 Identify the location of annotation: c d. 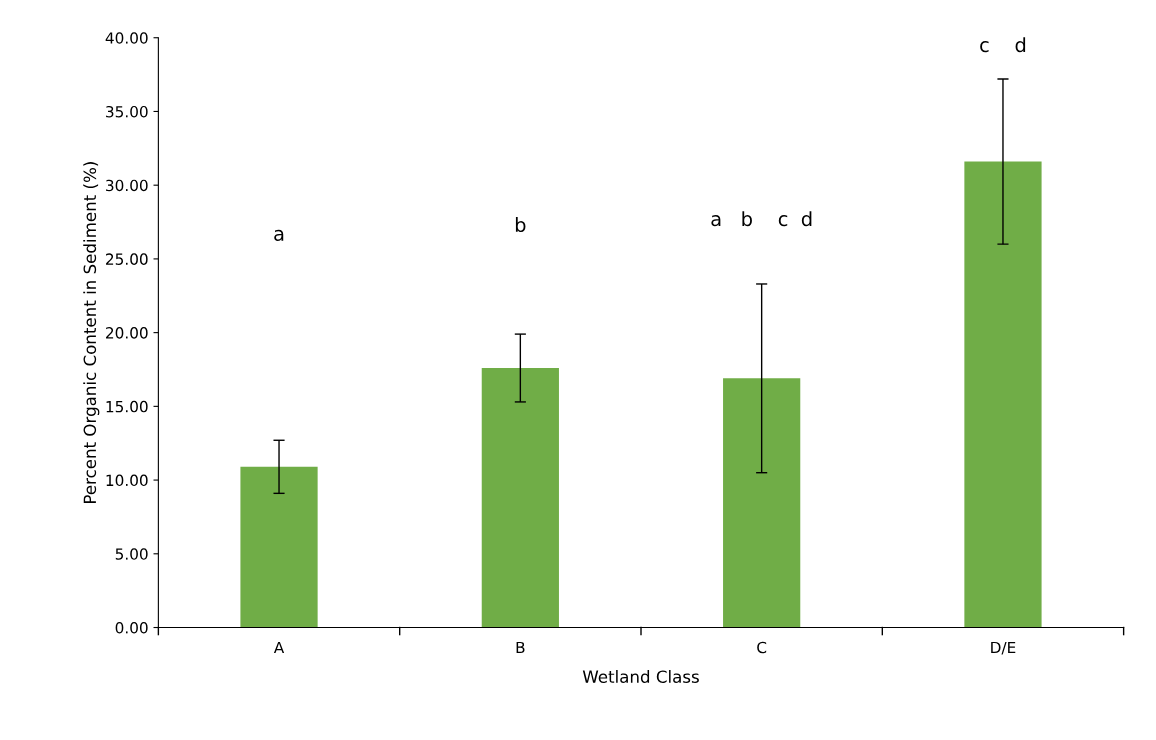
(1003, 45).